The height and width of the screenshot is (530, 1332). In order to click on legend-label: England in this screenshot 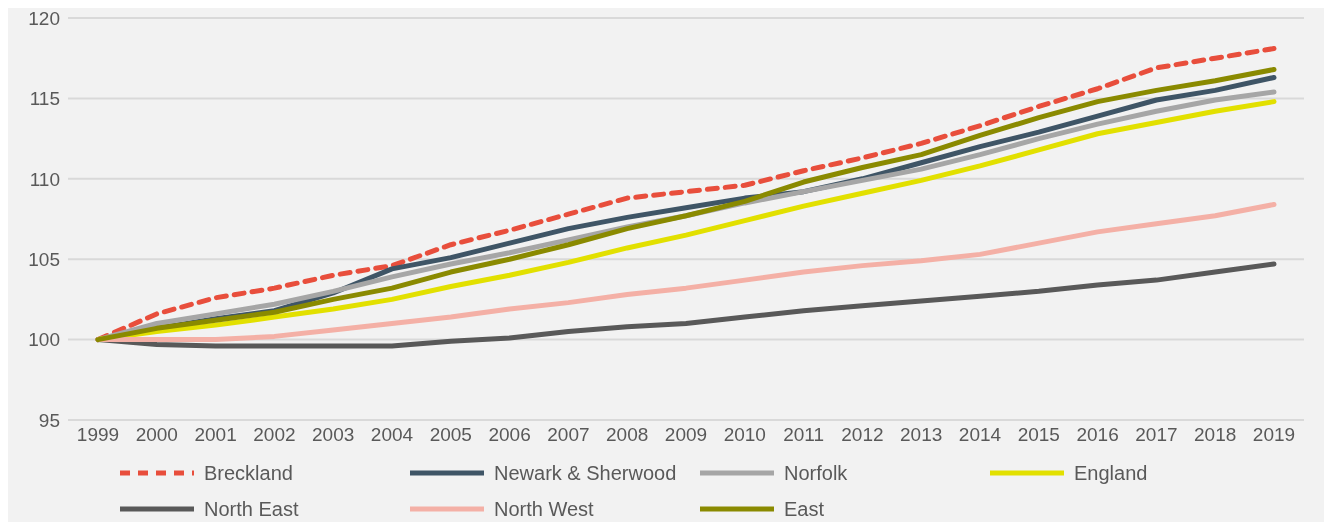, I will do `click(1111, 473)`.